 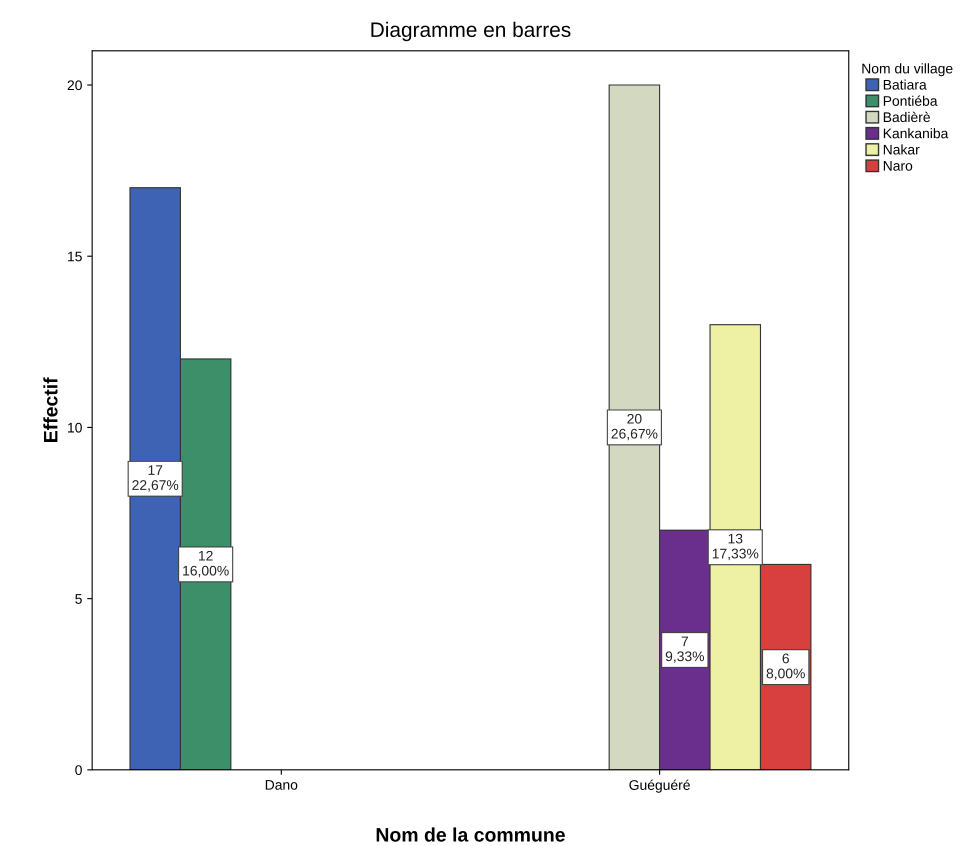 I want to click on legend-label: Badièrè, so click(x=907, y=117).